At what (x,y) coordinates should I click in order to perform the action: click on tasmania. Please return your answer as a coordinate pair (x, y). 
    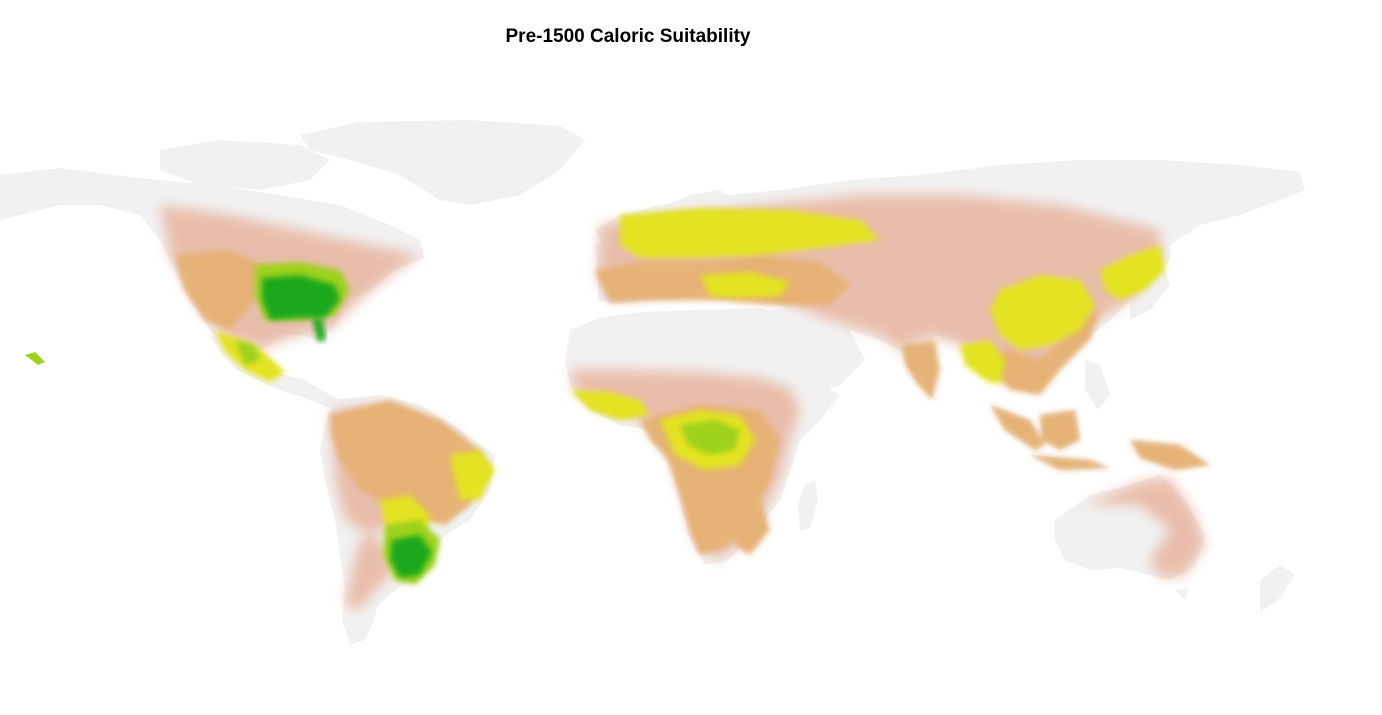
    Looking at the image, I should click on (1181, 594).